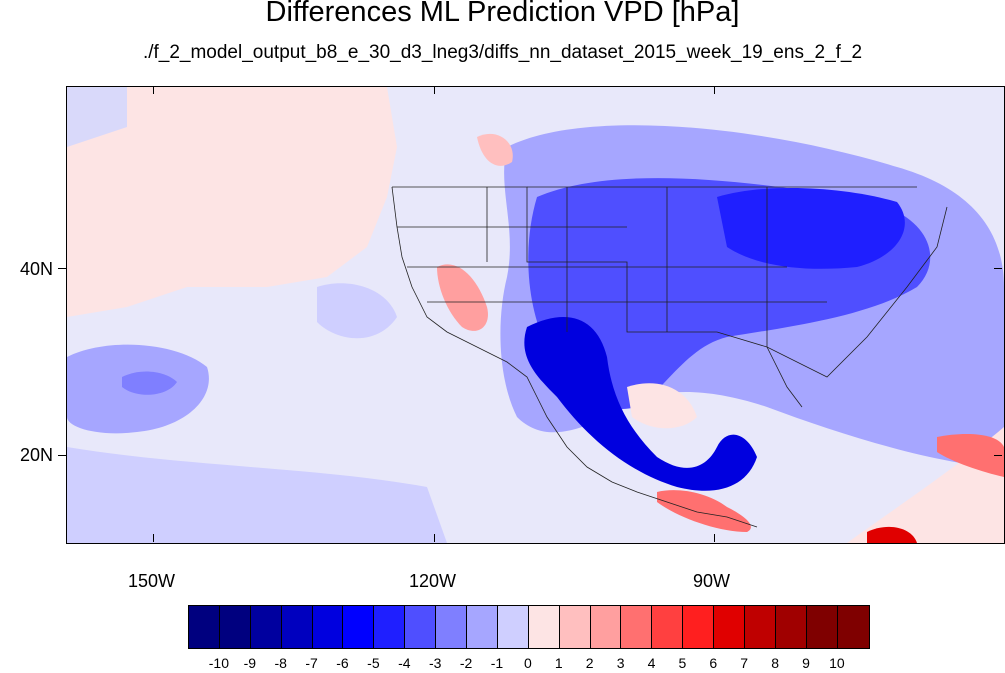 The image size is (1005, 673). What do you see at coordinates (462, 297) in the screenshot?
I see `california-positive` at bounding box center [462, 297].